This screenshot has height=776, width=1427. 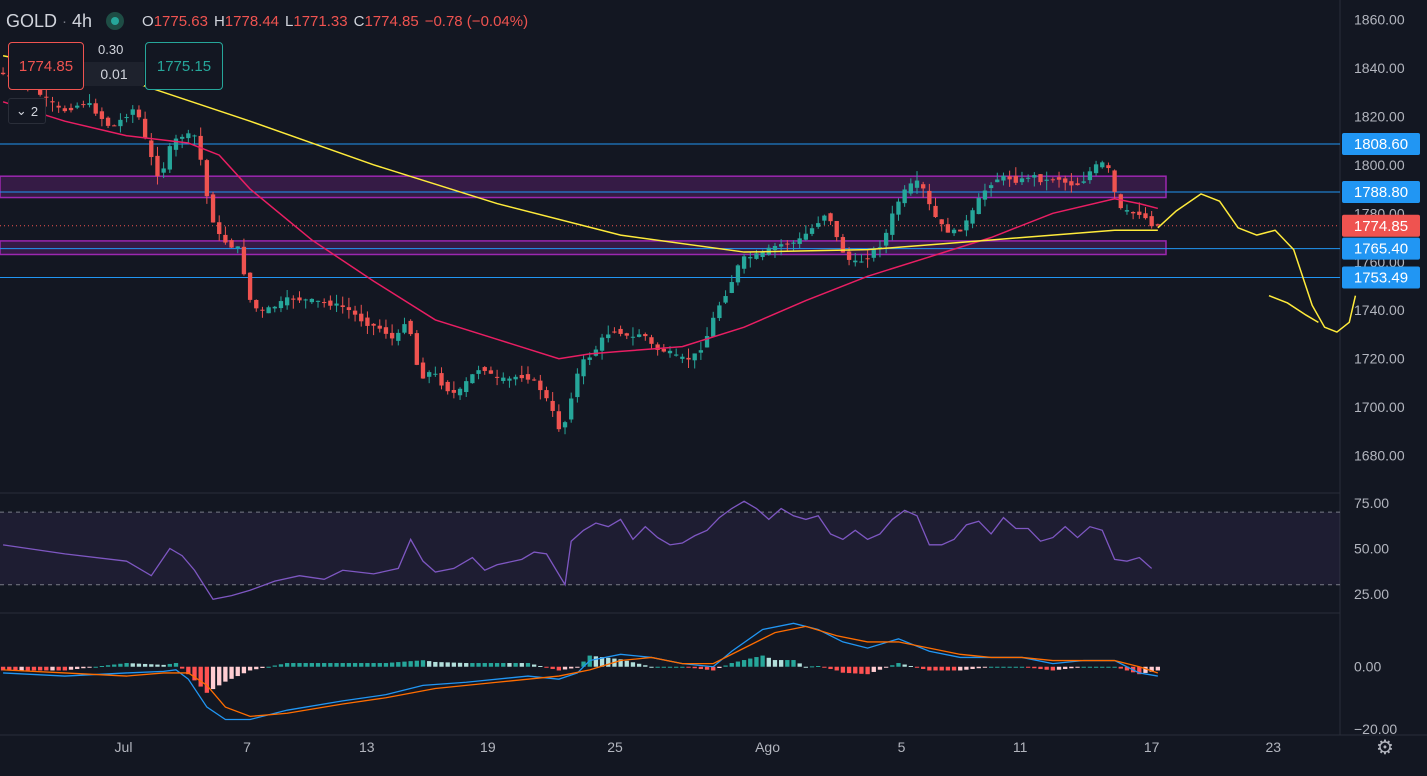 I want to click on buy-button: 1775.15, so click(x=184, y=66).